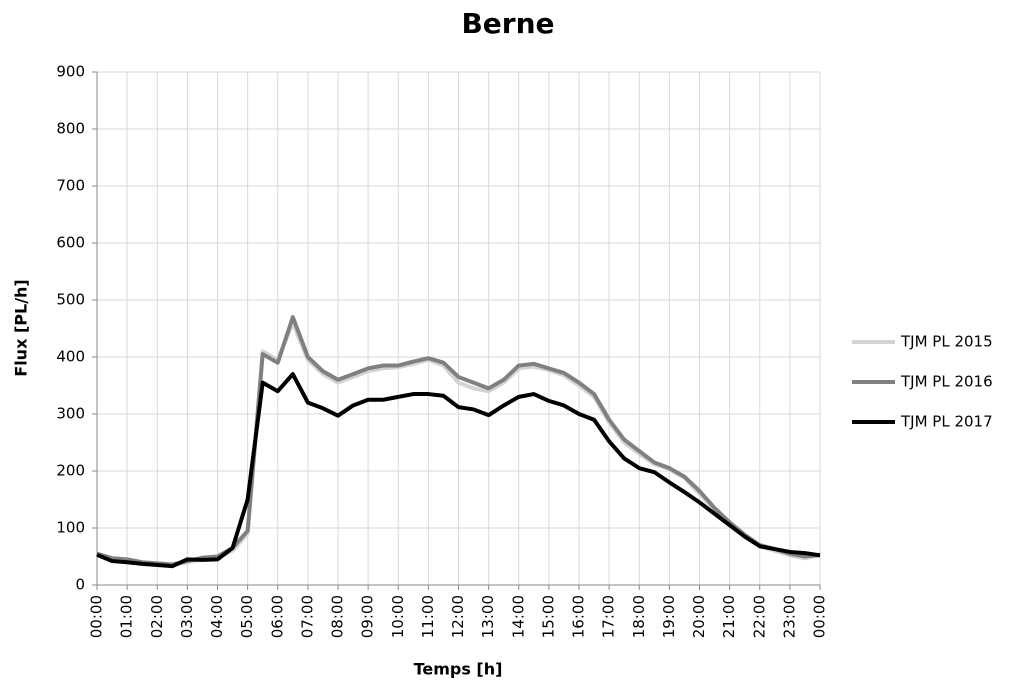 This screenshot has height=688, width=1020. Describe the element at coordinates (458, 616) in the screenshot. I see `x-tick-label: 12:00` at that location.